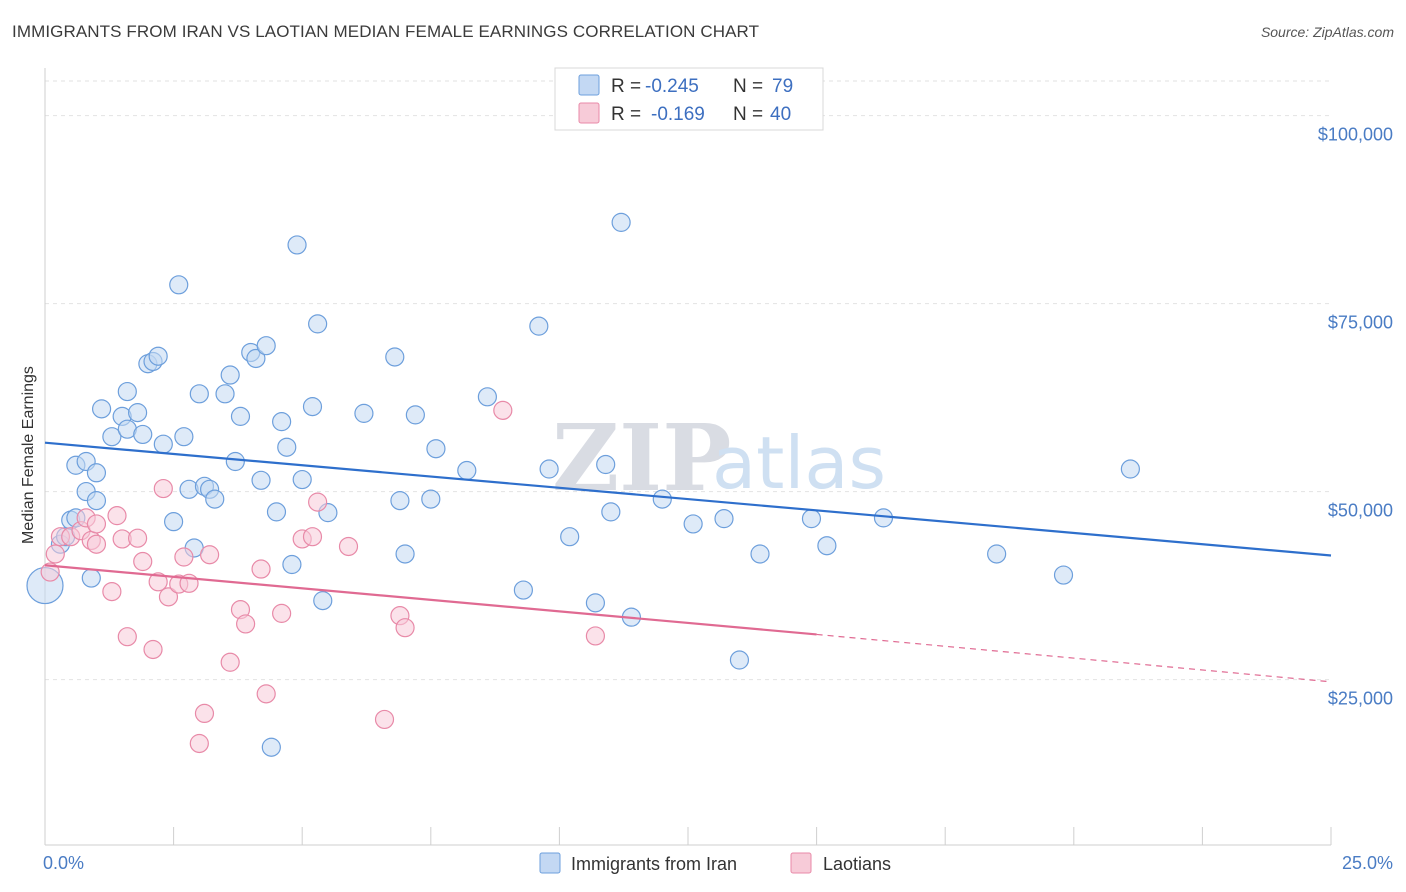  Describe the element at coordinates (780, 114) in the screenshot. I see `legend-n-value-laotians: 40` at that location.